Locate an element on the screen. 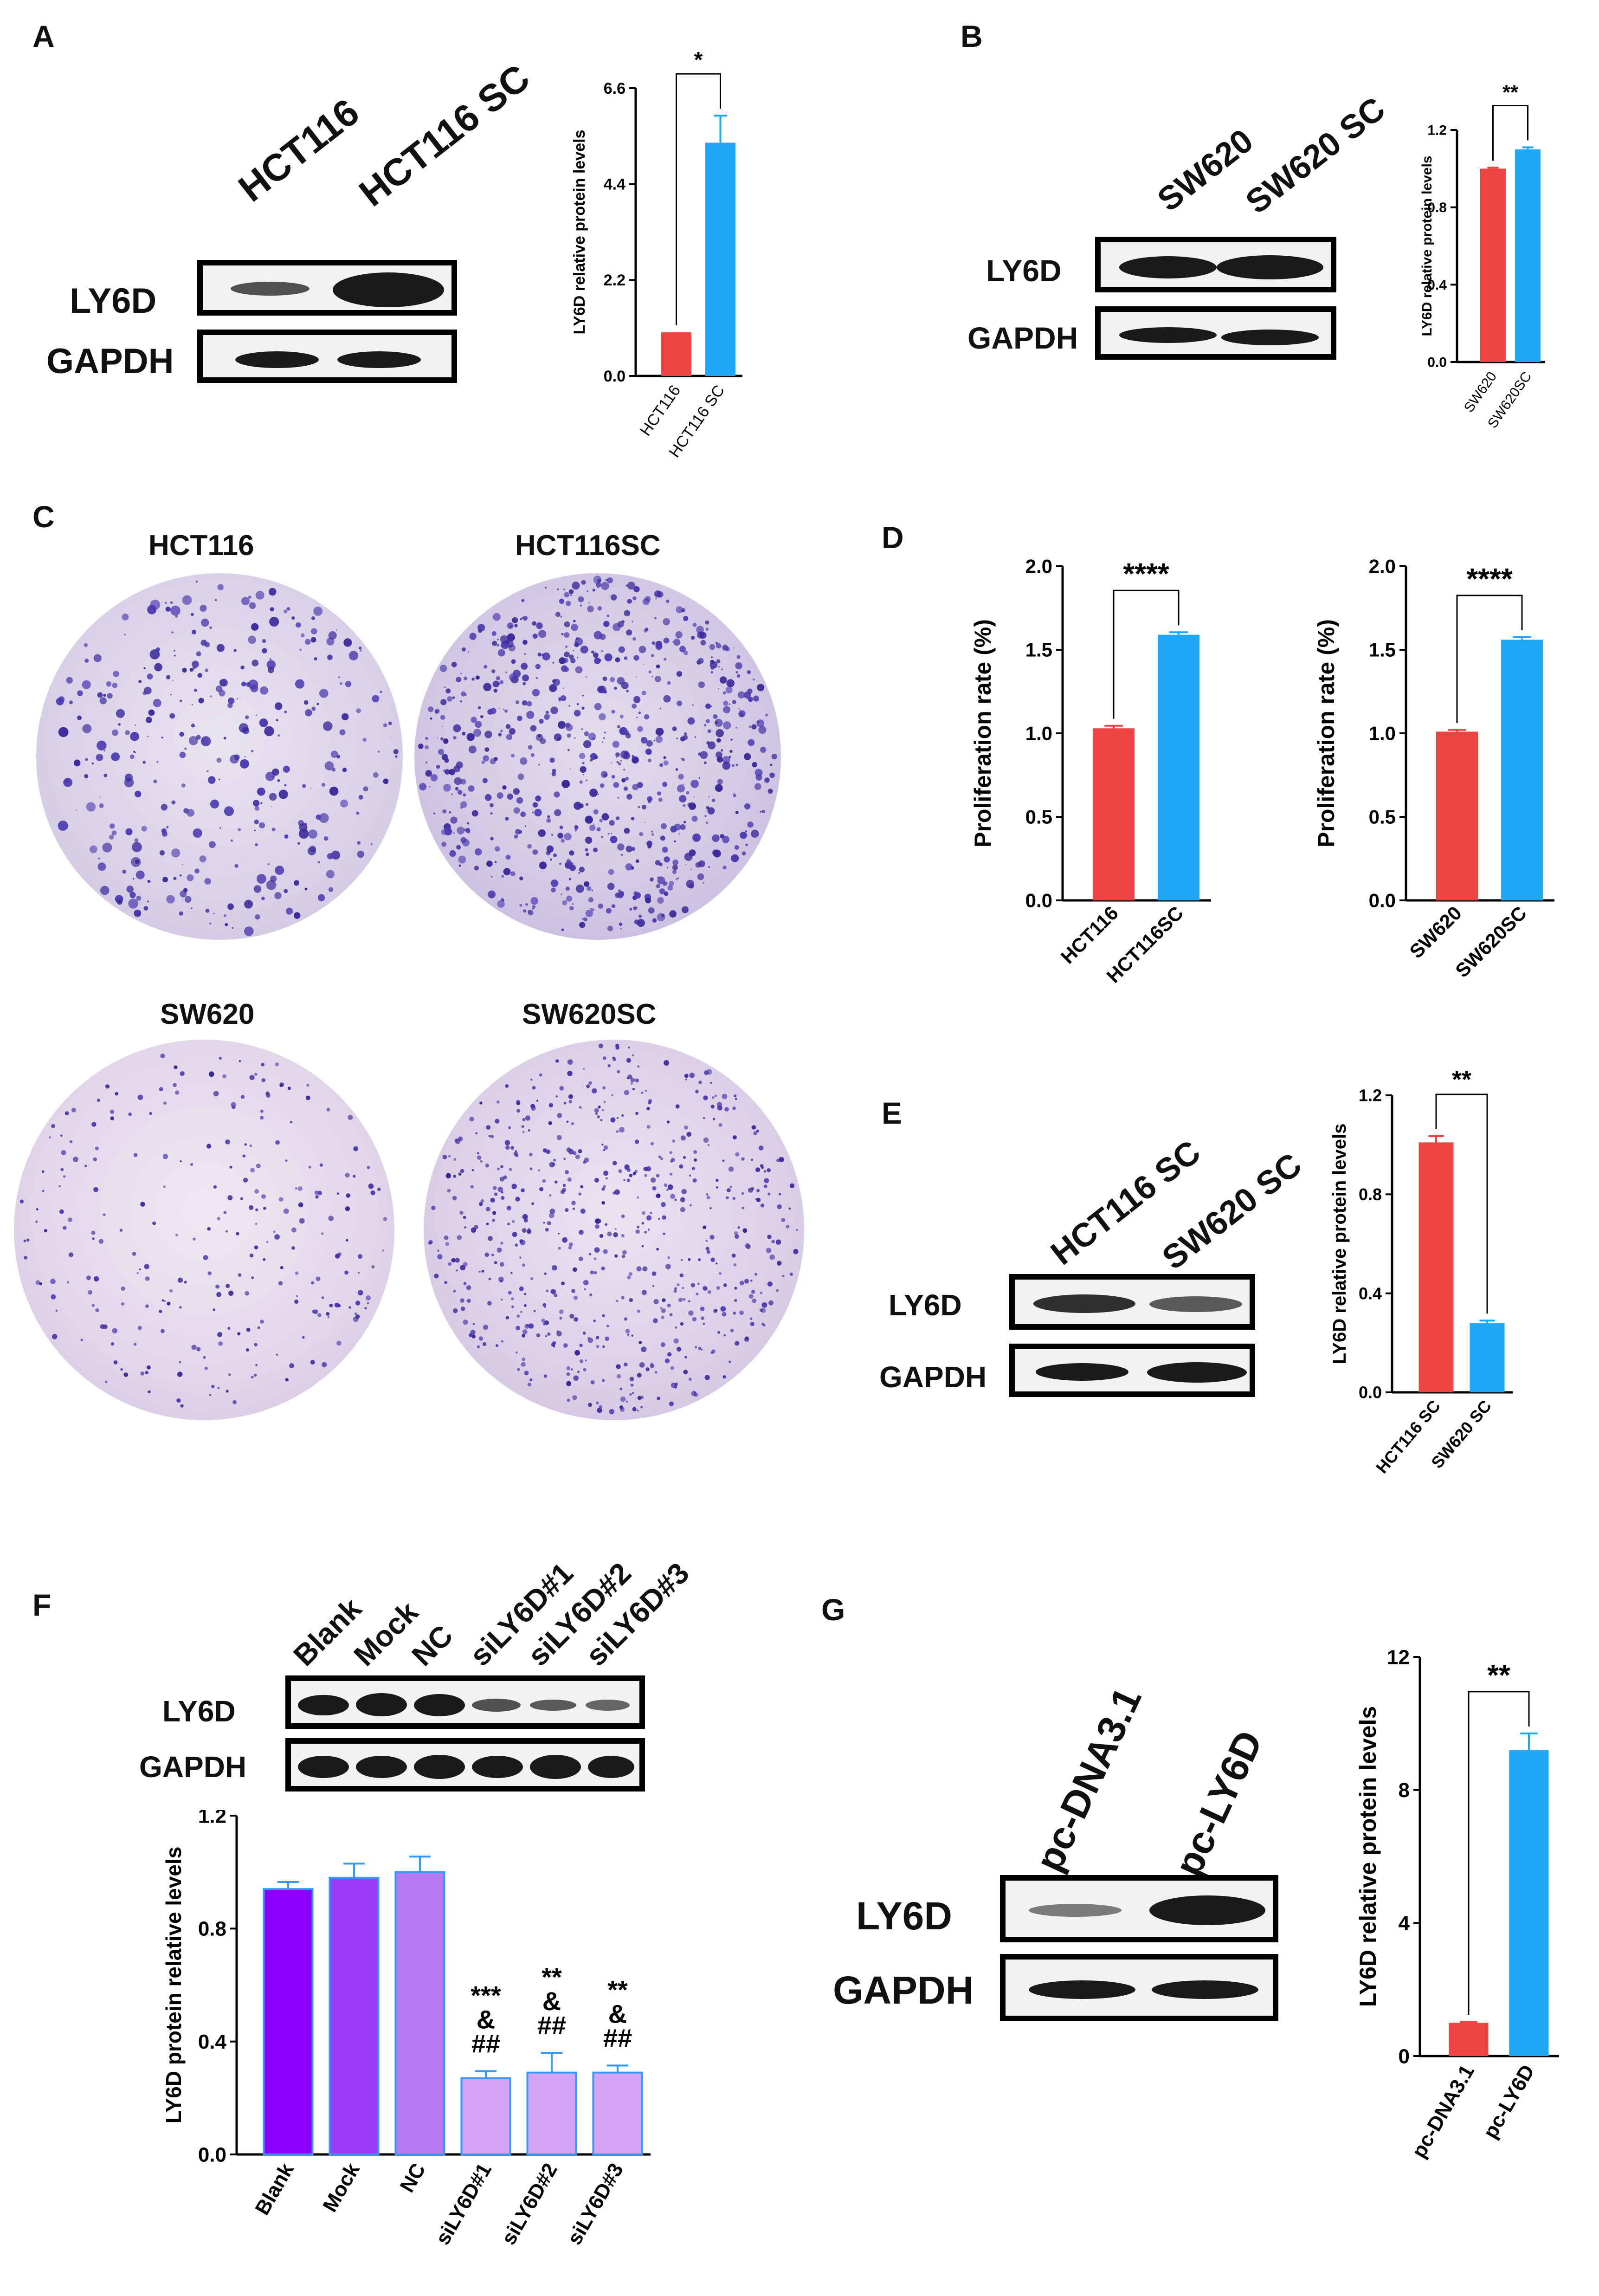  bar-siLY6D#2 is located at coordinates (551, 2113).